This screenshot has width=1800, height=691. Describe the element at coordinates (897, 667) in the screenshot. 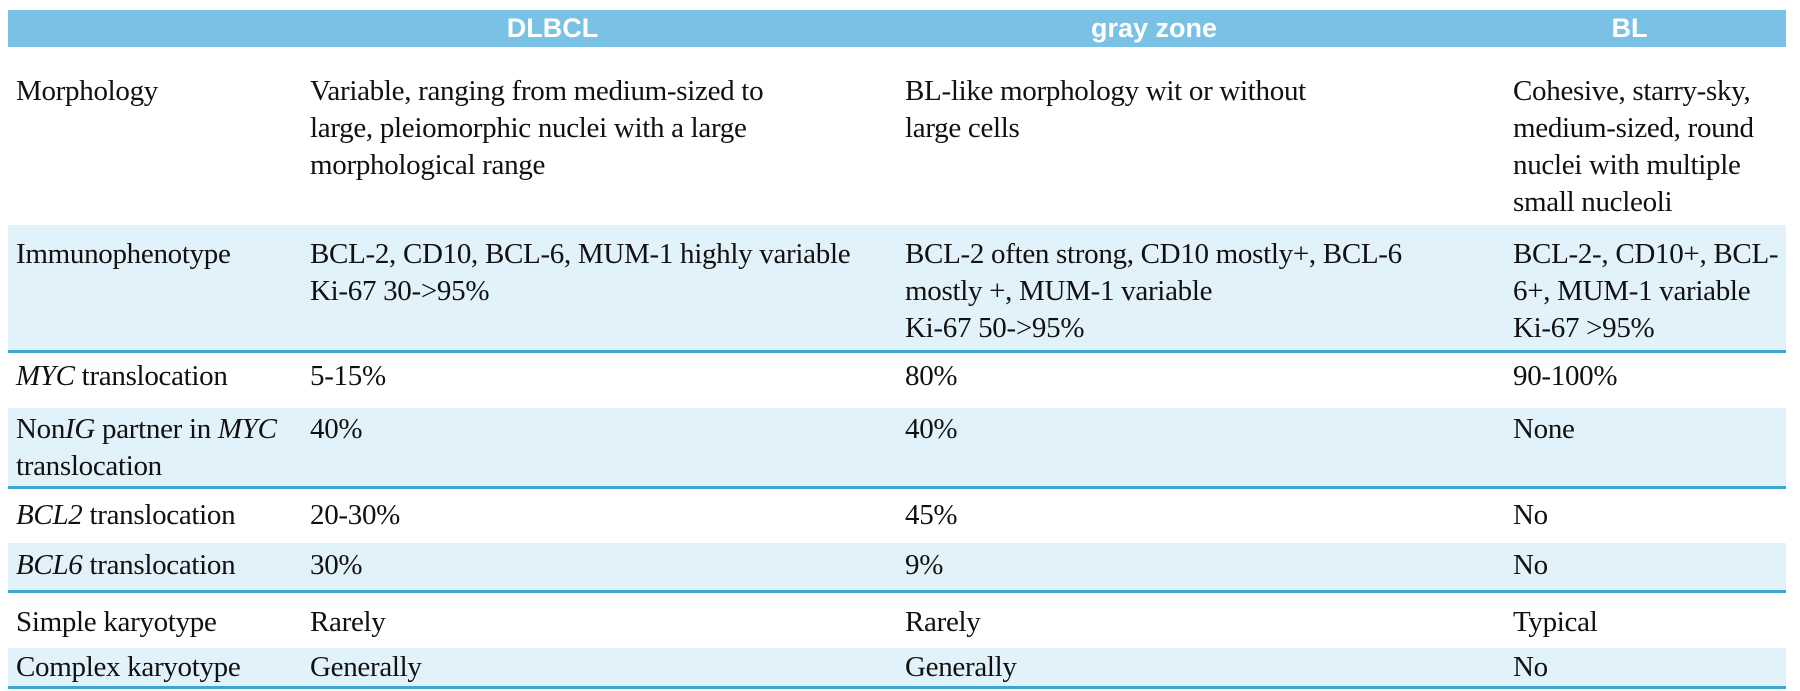

I see `table-row: Complex karyotype Generally Generally No` at that location.